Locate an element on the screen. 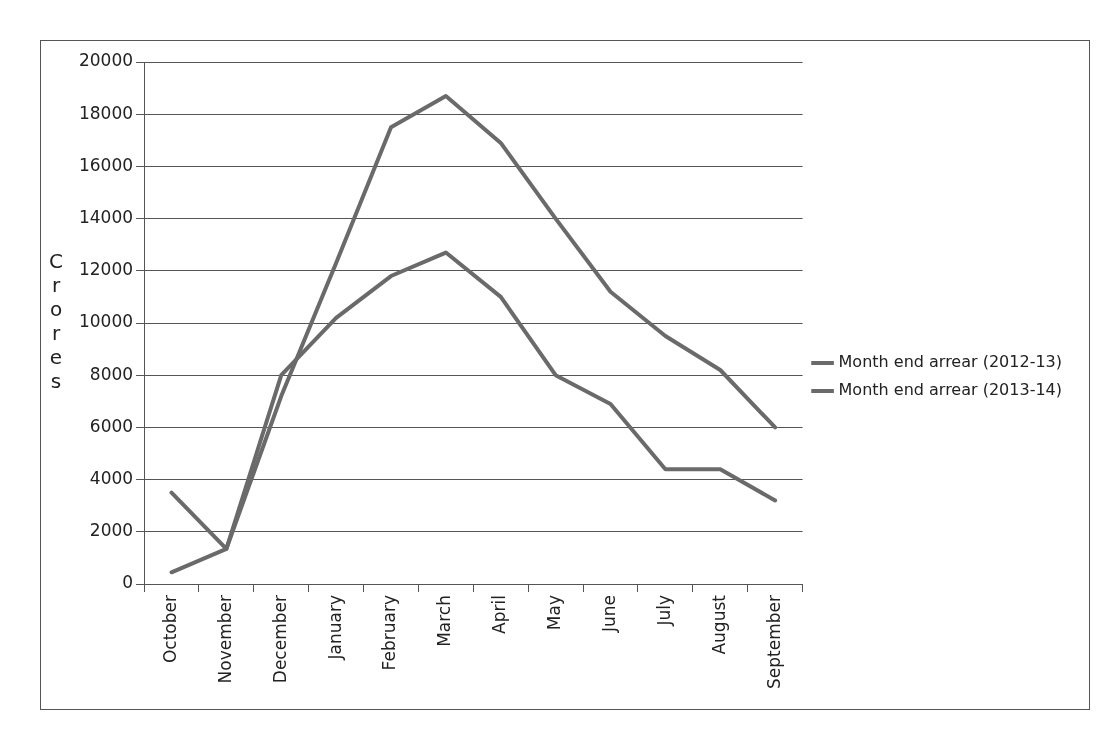 The image size is (1119, 742). legend-label: Month end arrear (2013-14) is located at coordinates (950, 390).